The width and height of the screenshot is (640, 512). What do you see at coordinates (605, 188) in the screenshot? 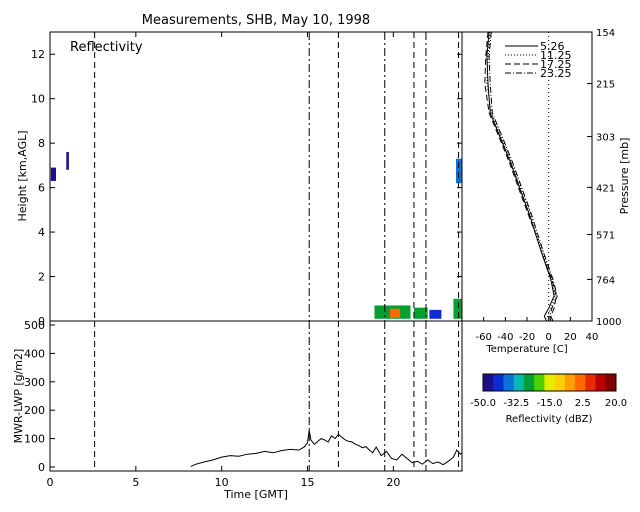
I see `pressure-tick-label: 421` at bounding box center [605, 188].